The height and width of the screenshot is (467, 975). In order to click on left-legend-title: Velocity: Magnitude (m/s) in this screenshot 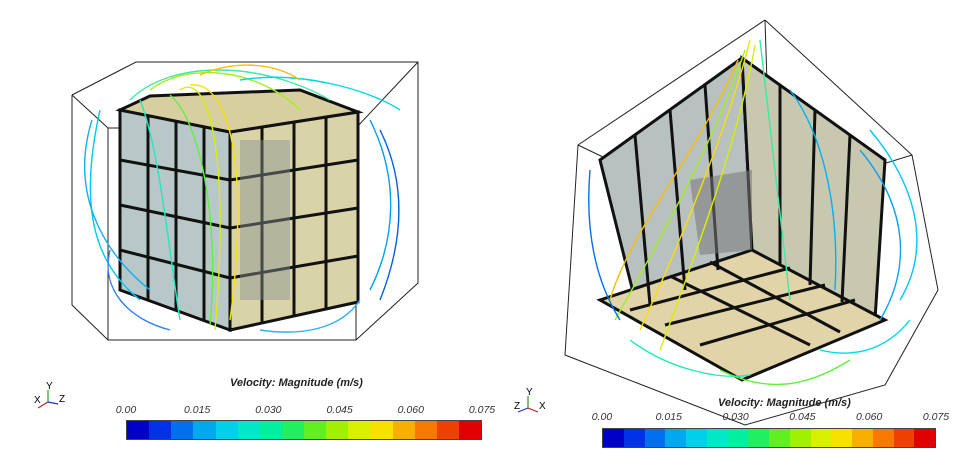, I will do `click(296, 383)`.